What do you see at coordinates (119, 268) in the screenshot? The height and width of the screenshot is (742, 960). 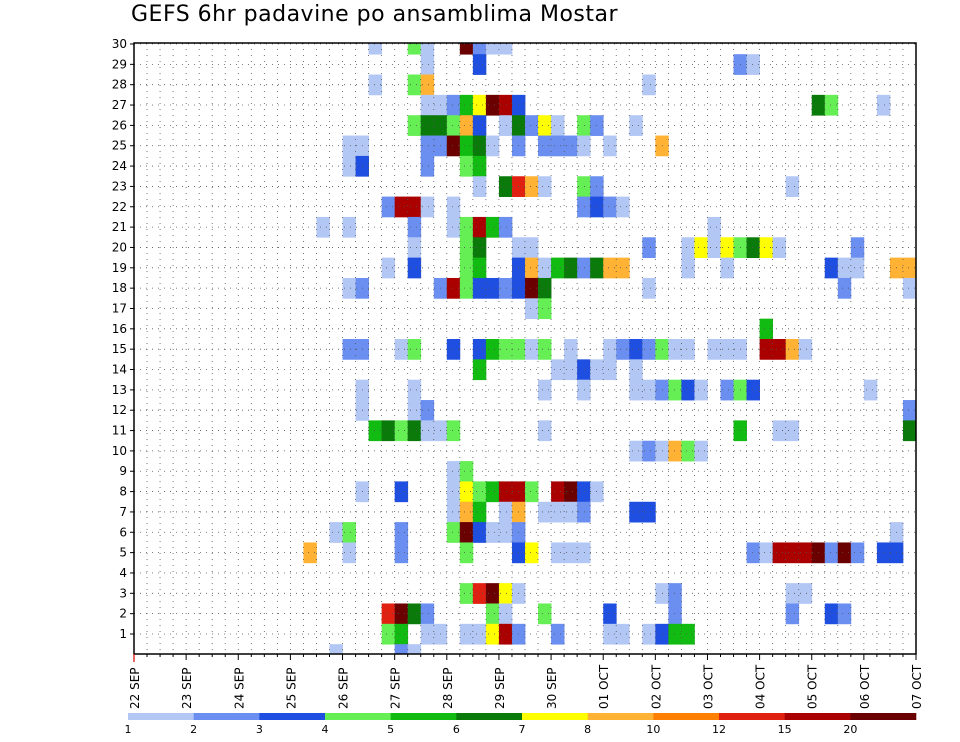 I see `y-tick-label: 19` at bounding box center [119, 268].